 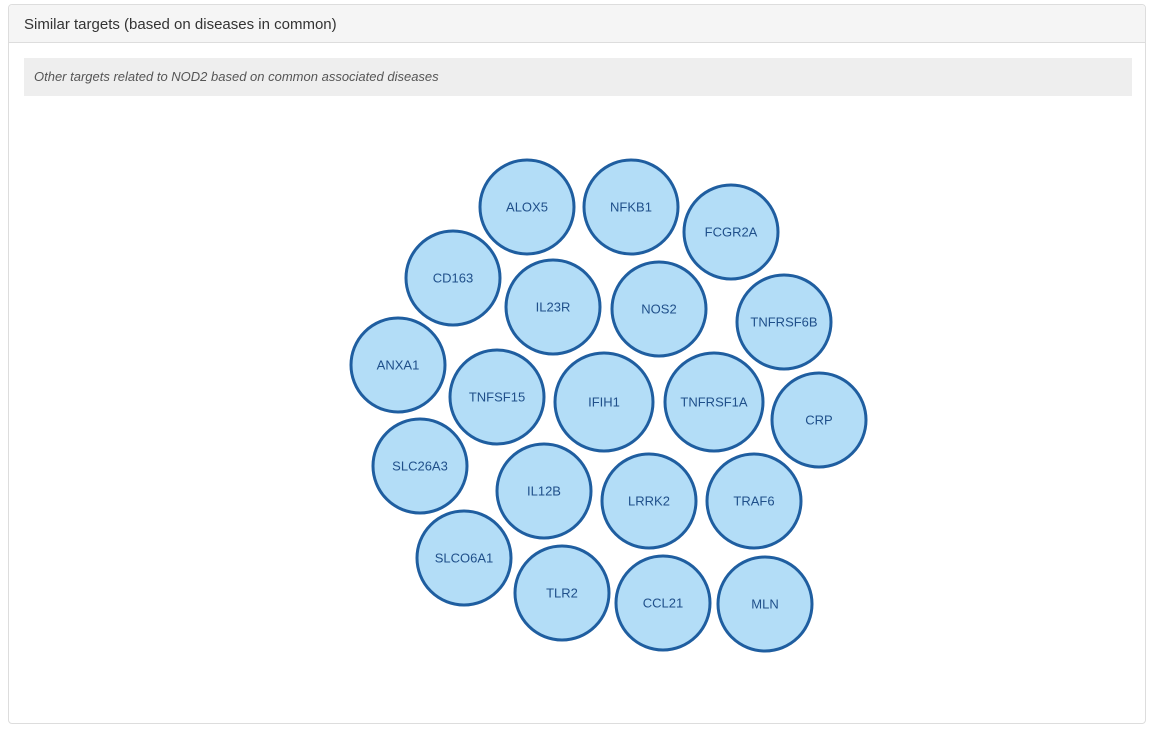 I want to click on target-bubble-il23r: IL23R, so click(x=553, y=307).